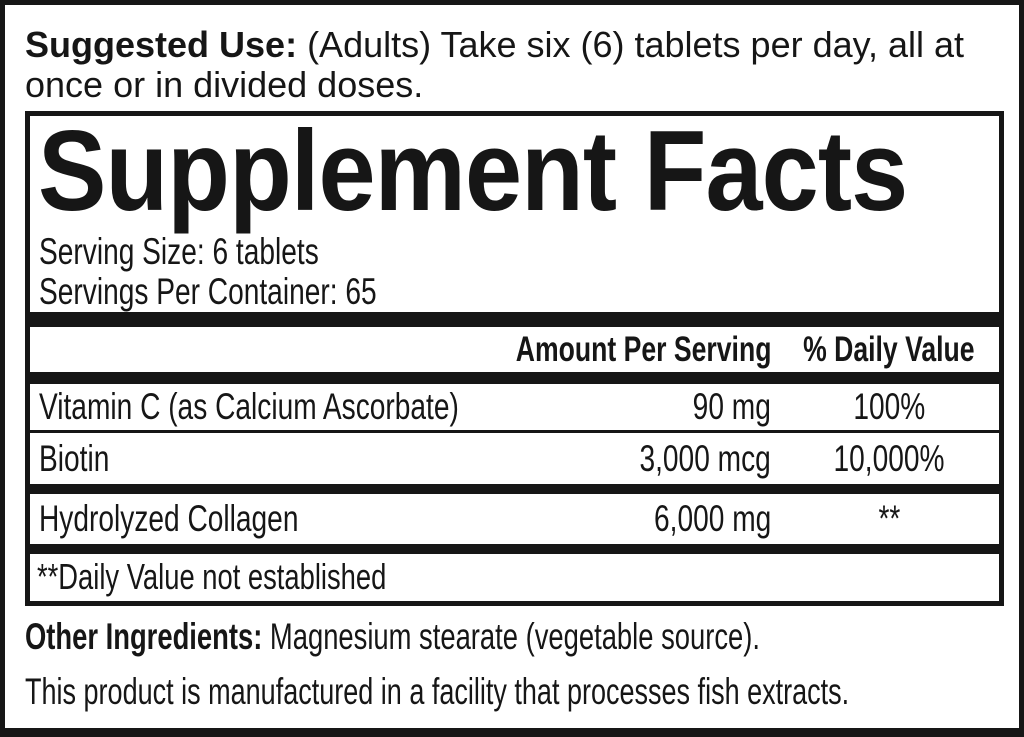  I want to click on dv-header: % Daily Value, so click(889, 349).